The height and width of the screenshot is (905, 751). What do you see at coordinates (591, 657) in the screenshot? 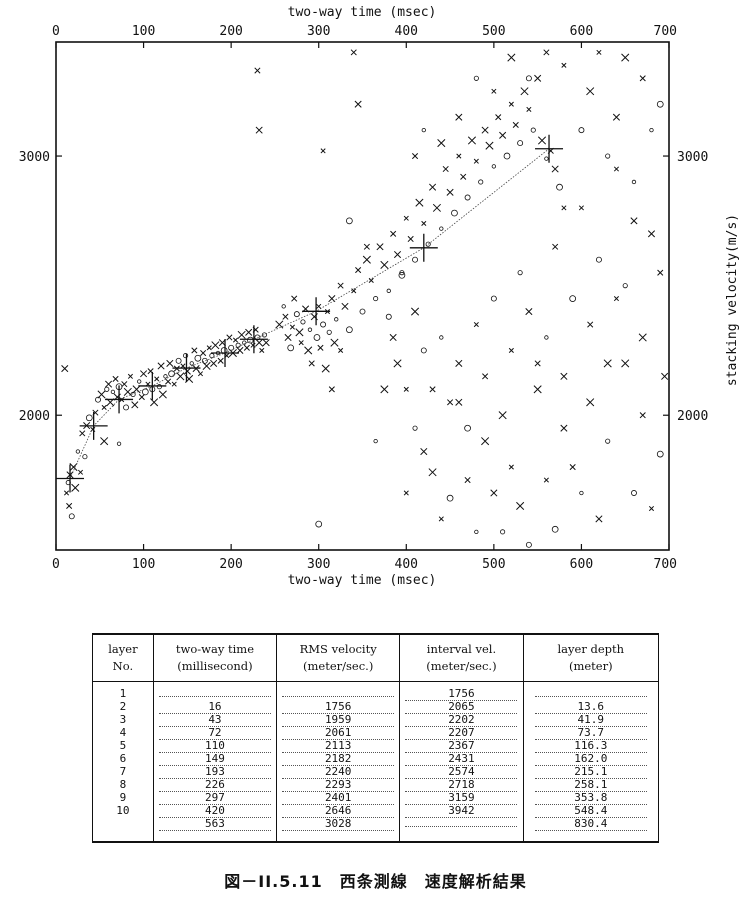
I see `header-layer-depth: layer depth (meter)` at bounding box center [591, 657].